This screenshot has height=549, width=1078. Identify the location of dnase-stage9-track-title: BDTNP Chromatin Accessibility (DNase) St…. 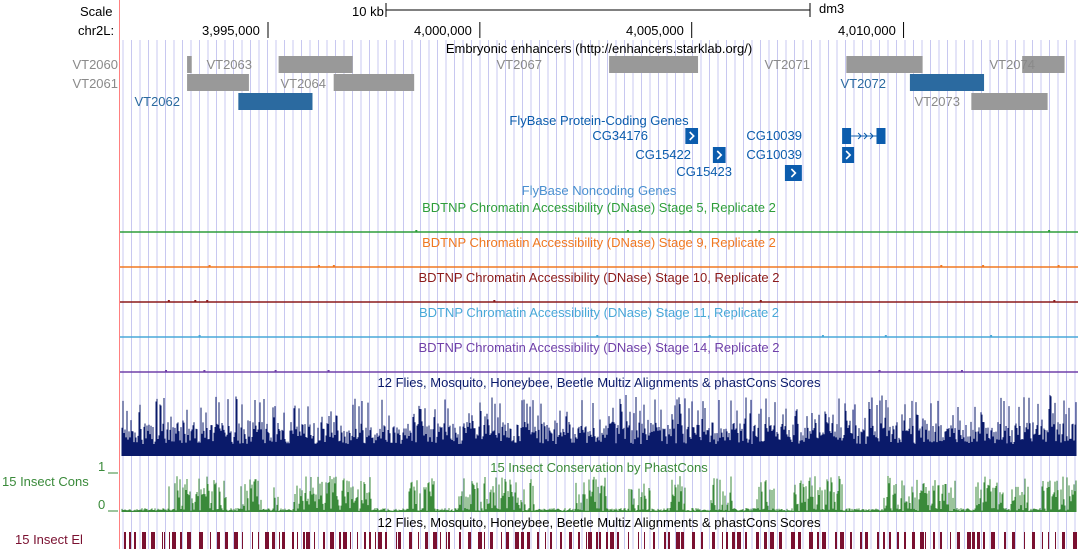
(599, 242).